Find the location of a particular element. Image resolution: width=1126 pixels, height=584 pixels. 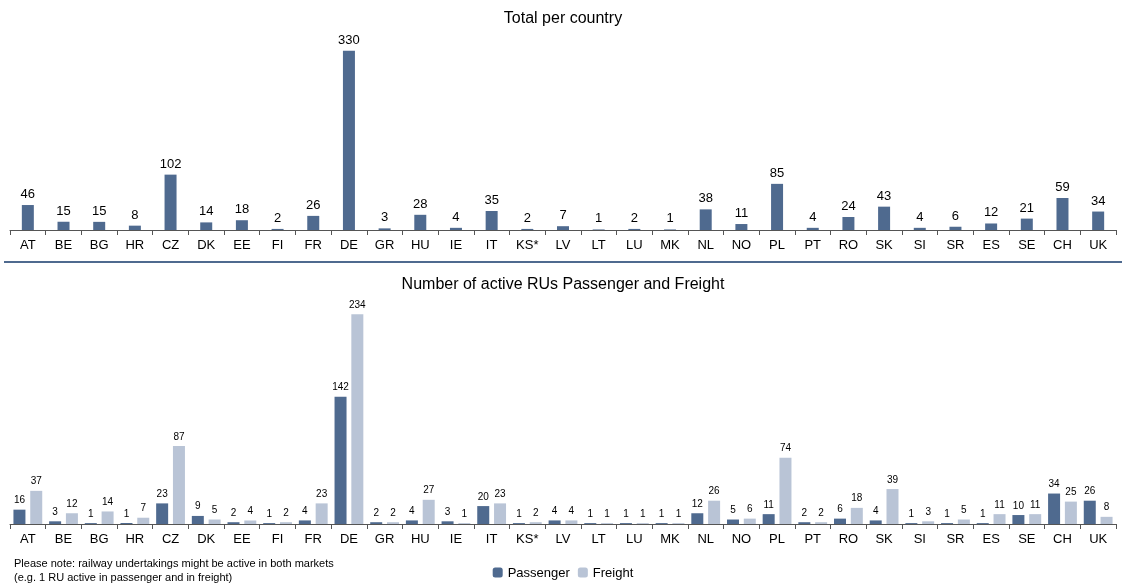

data-label: 234 is located at coordinates (357, 304).